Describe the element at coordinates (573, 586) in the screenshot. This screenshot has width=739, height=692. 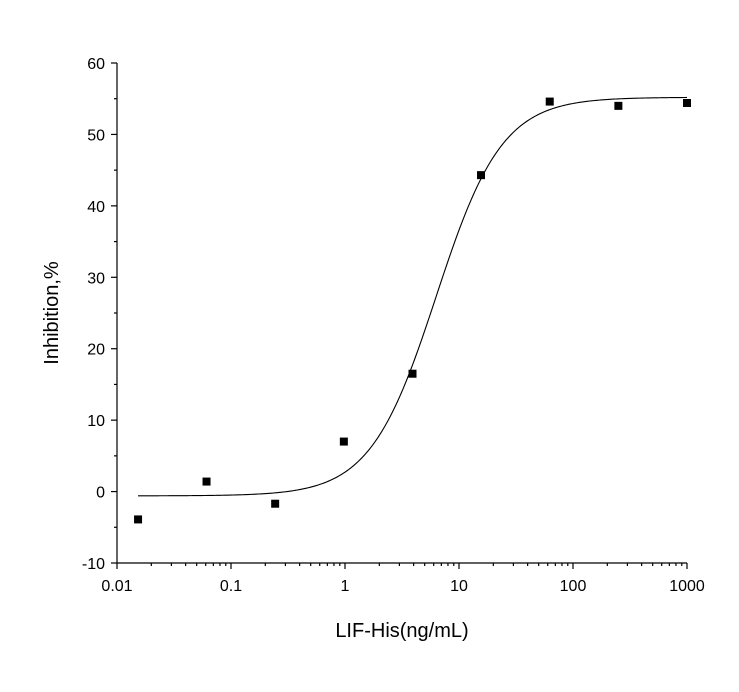
I see `x-tick-label: 100` at that location.